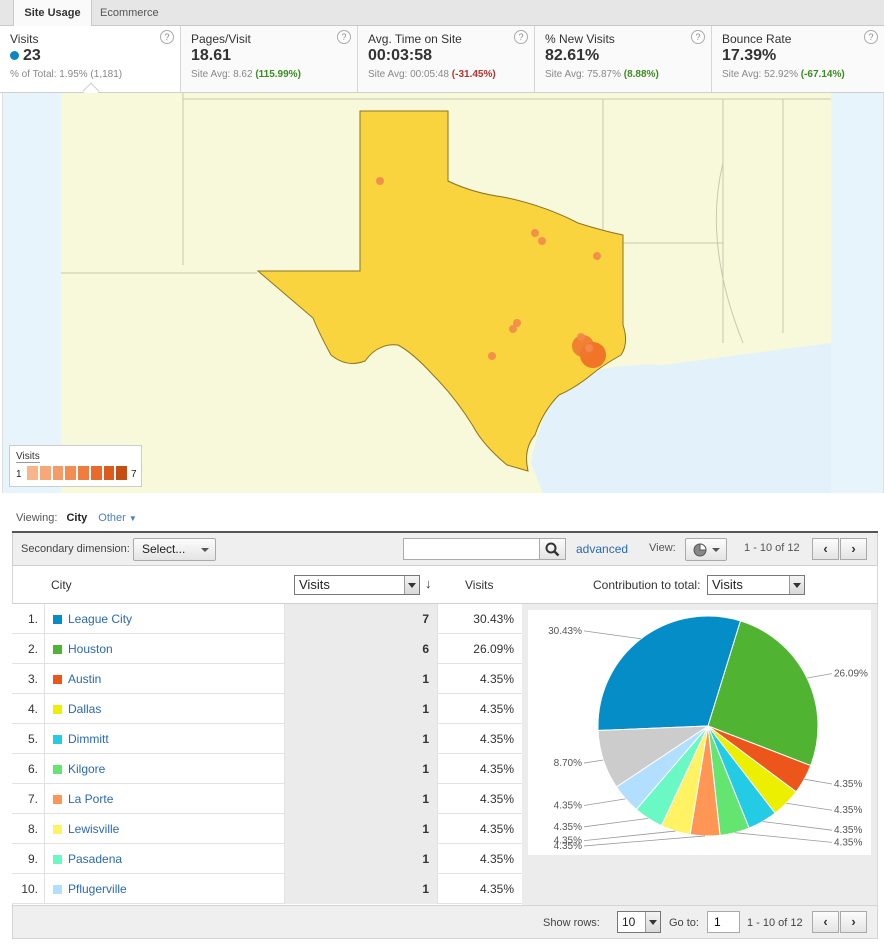  Describe the element at coordinates (361, 649) in the screenshot. I see `visits-value: 6` at that location.